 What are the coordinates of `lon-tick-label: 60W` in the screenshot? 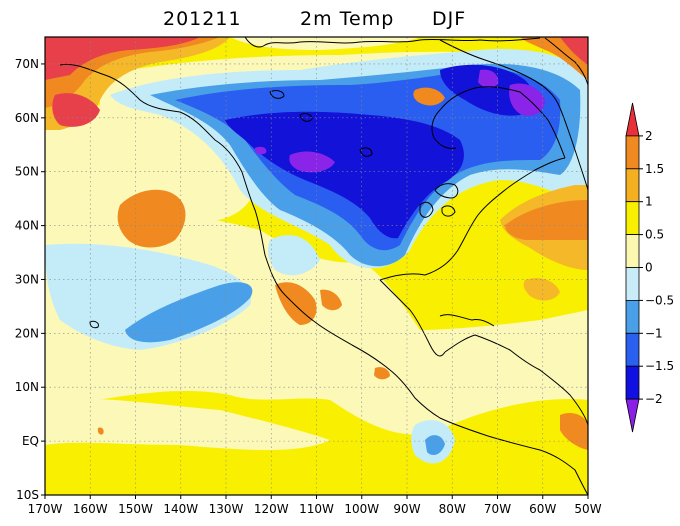 It's located at (542, 509).